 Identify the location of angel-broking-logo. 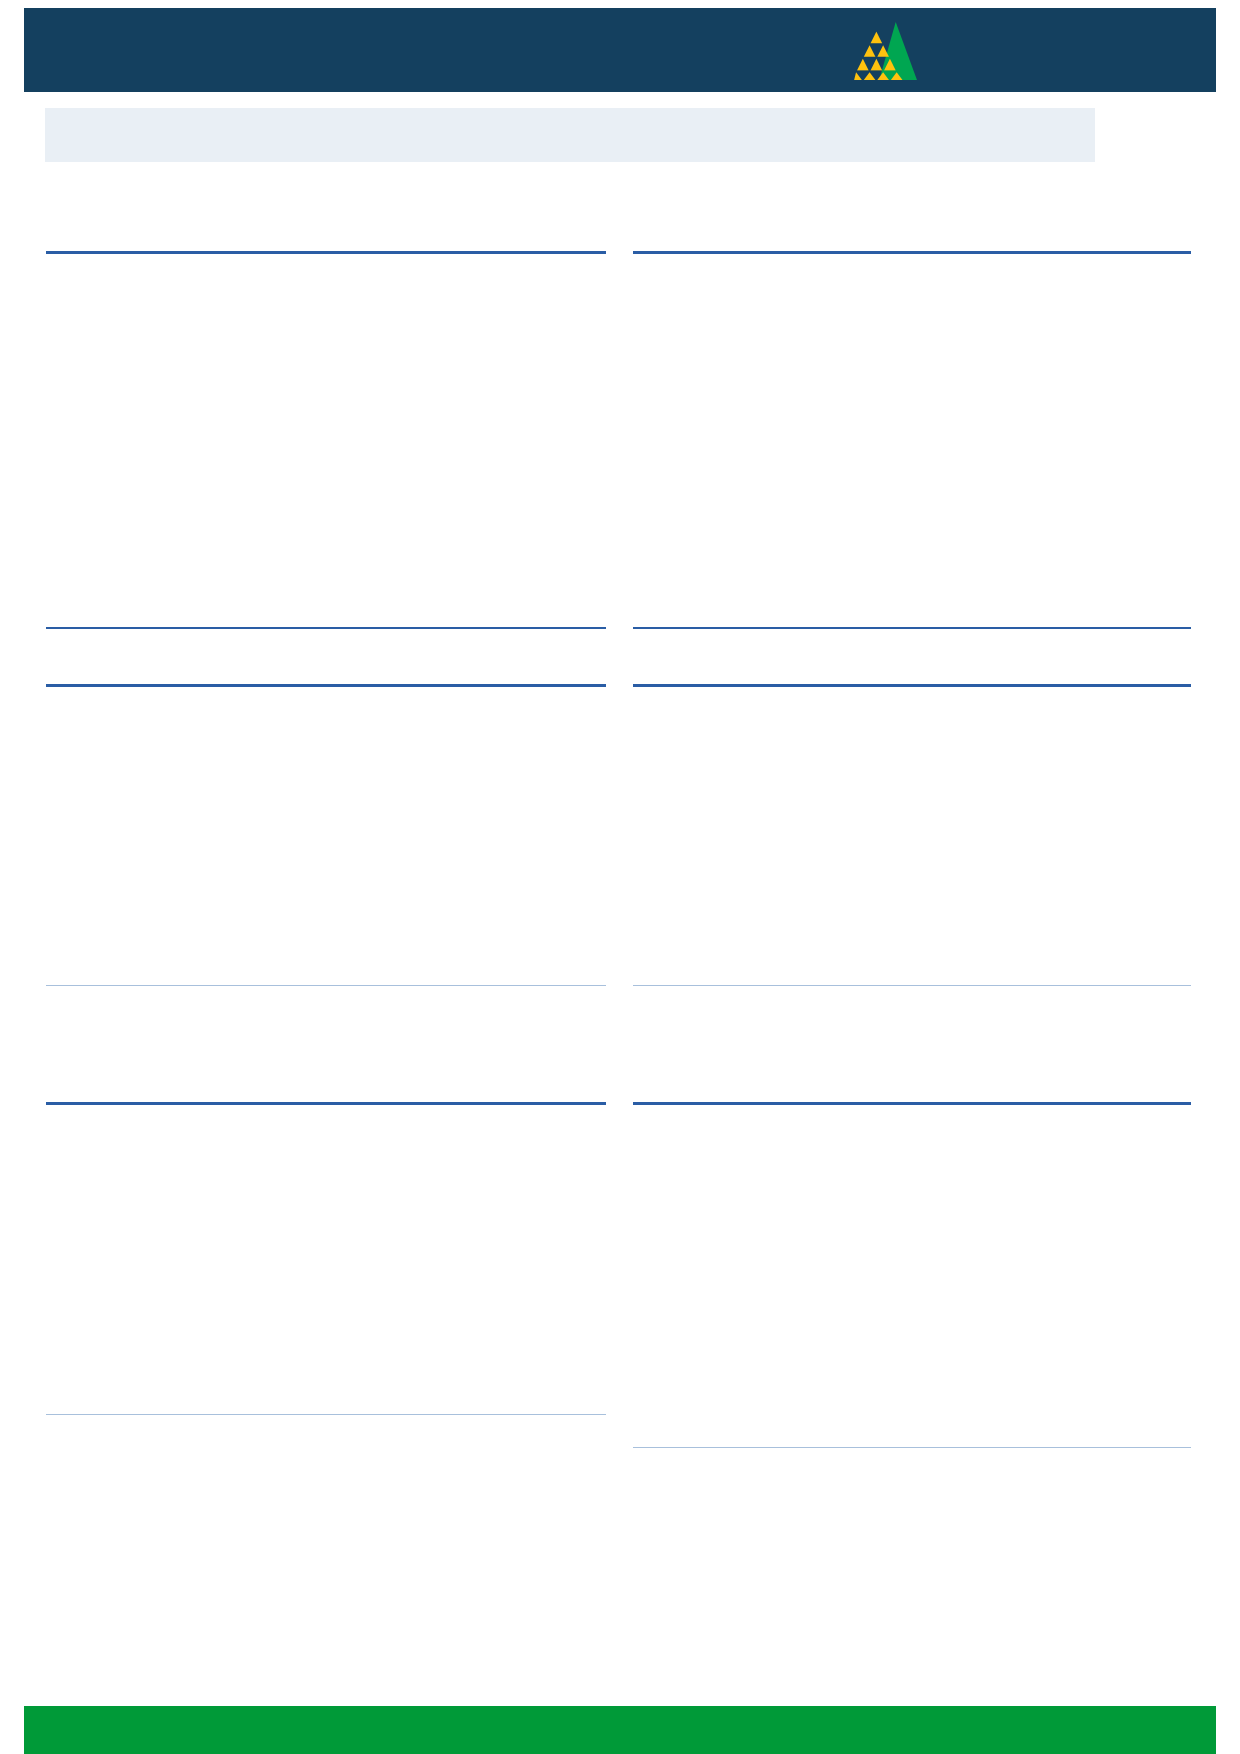
(1019, 51).